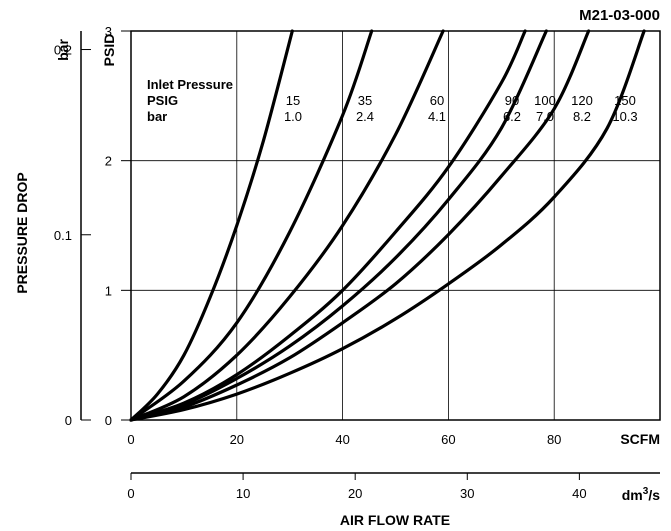  What do you see at coordinates (157, 116) in the screenshot?
I see `legend-row2-label: bar` at bounding box center [157, 116].